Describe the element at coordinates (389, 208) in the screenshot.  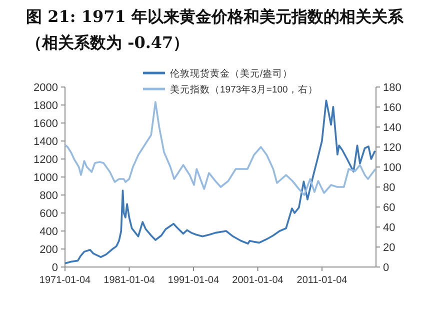
I see `y2-tick-label: 60` at that location.